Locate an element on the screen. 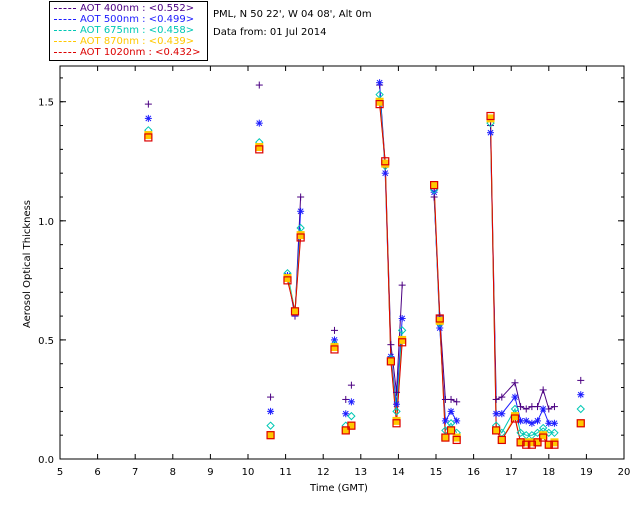 The width and height of the screenshot is (640, 512). legend-item-1020: AOT 1020nm : <0.432> is located at coordinates (127, 52).